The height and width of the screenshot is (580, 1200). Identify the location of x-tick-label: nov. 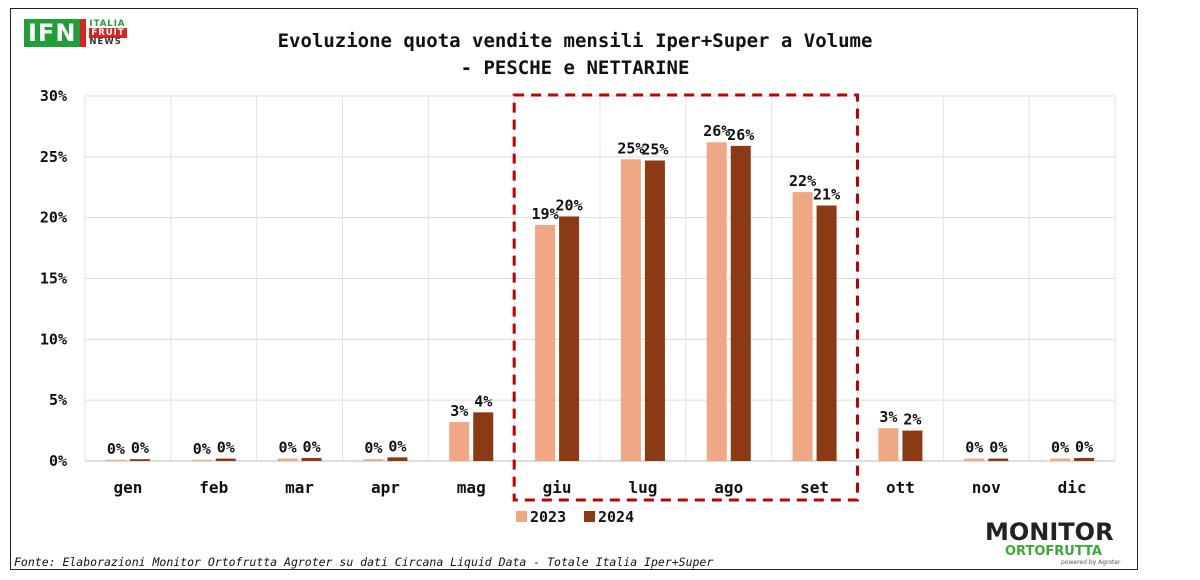
(986, 487).